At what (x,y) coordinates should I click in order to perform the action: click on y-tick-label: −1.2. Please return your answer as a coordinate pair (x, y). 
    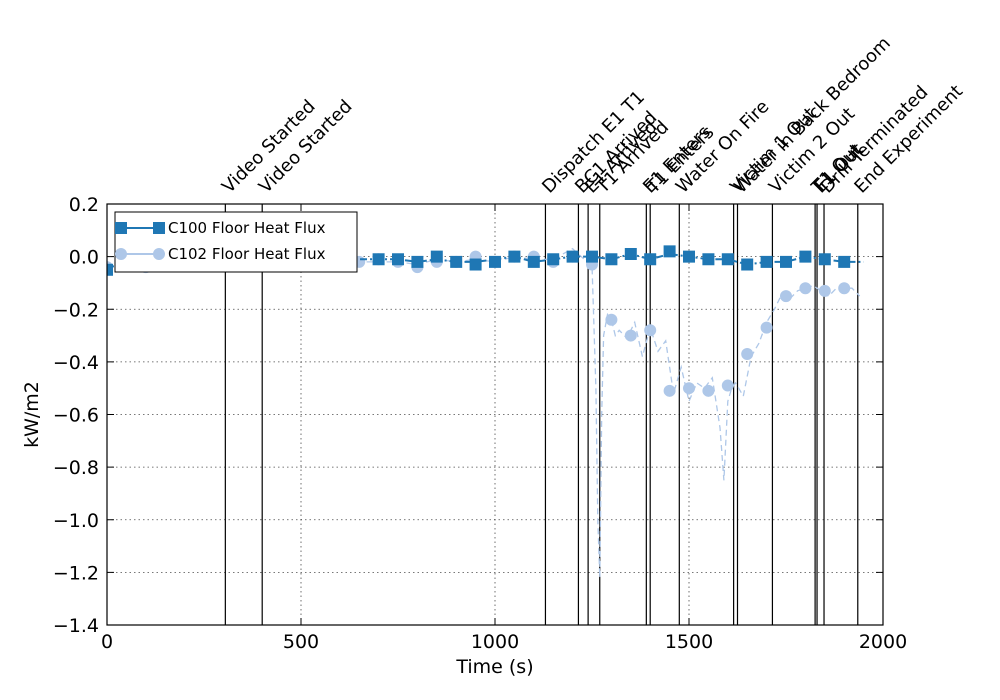
    Looking at the image, I should click on (76, 573).